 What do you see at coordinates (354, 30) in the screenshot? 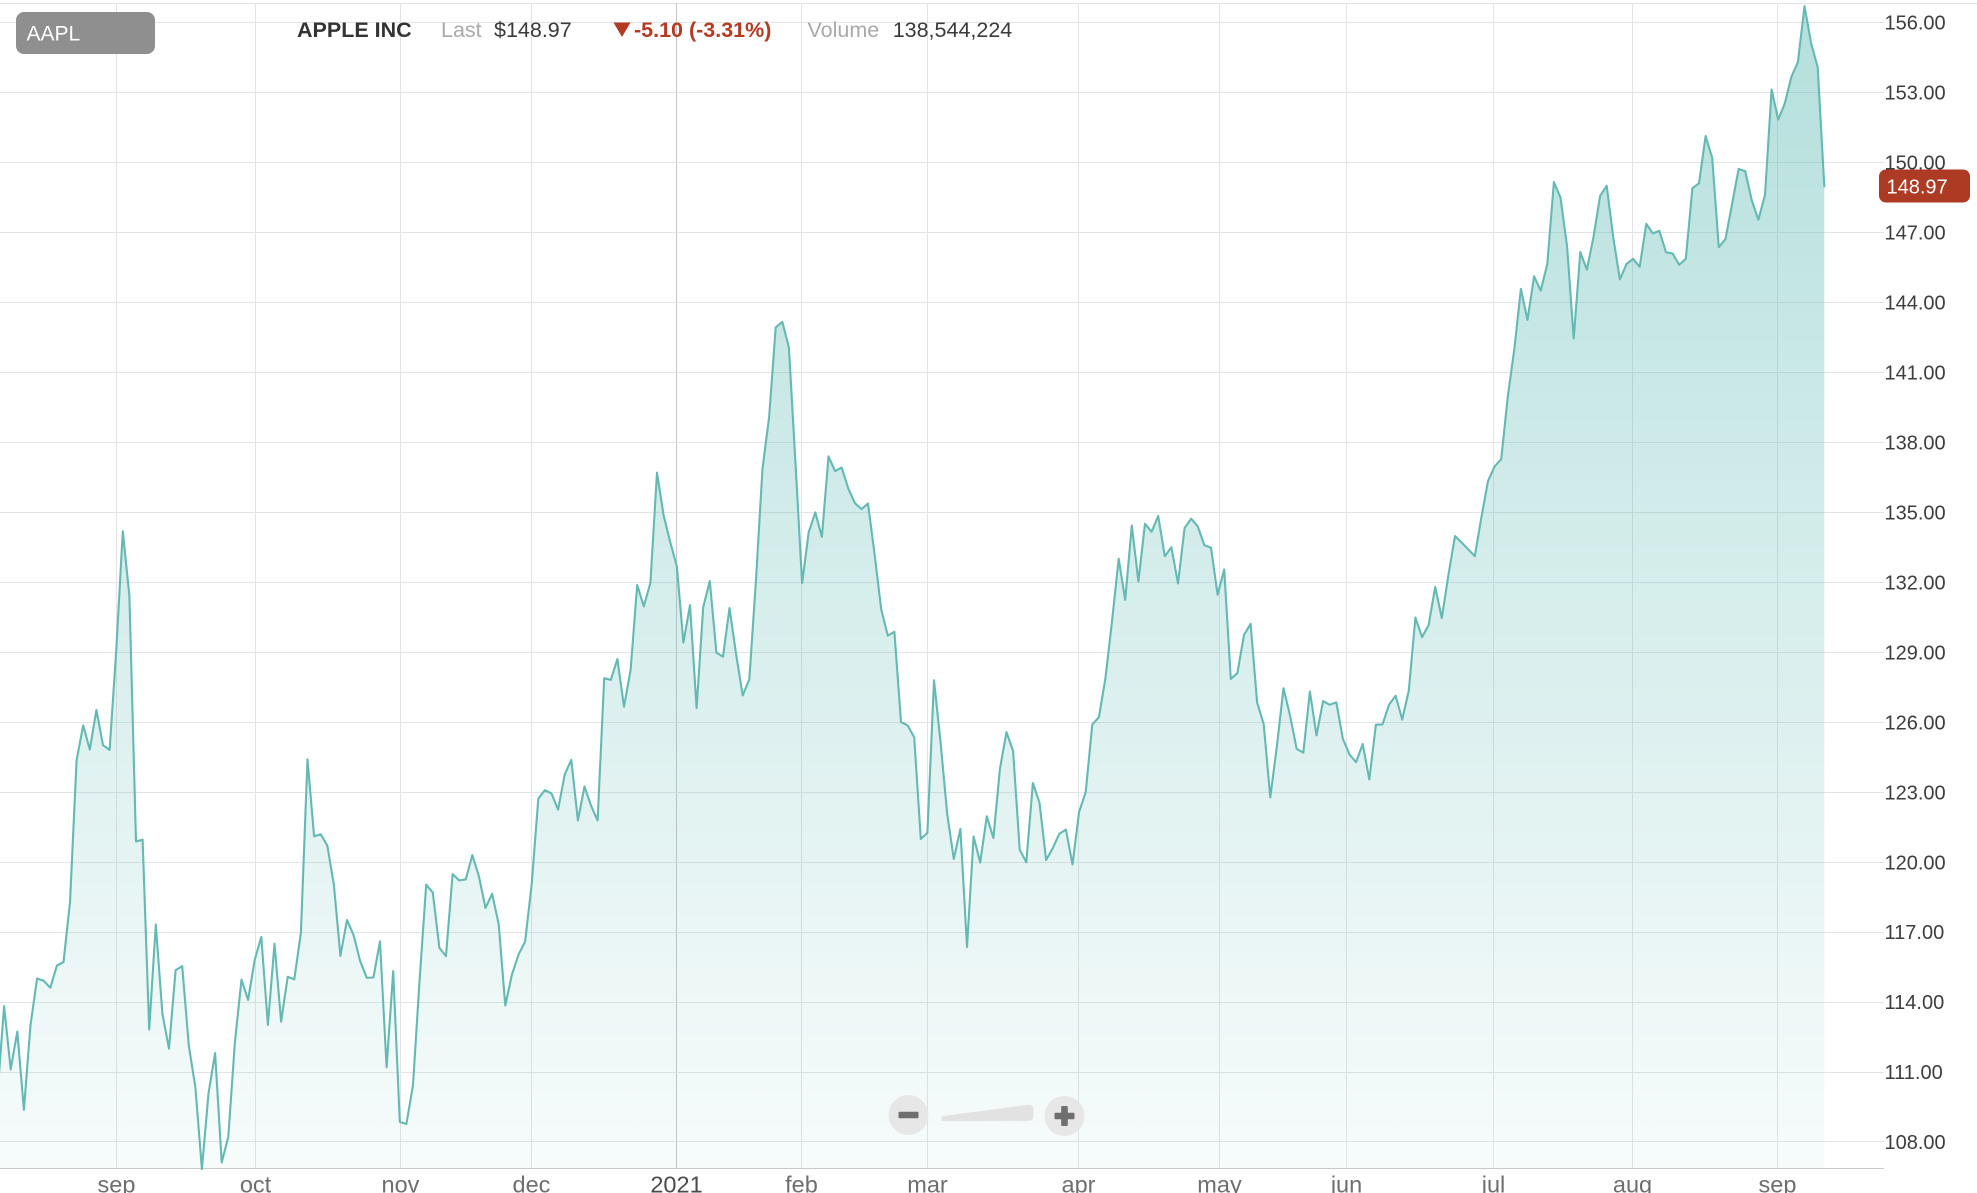
I see `svg-text: APPLE INC` at bounding box center [354, 30].